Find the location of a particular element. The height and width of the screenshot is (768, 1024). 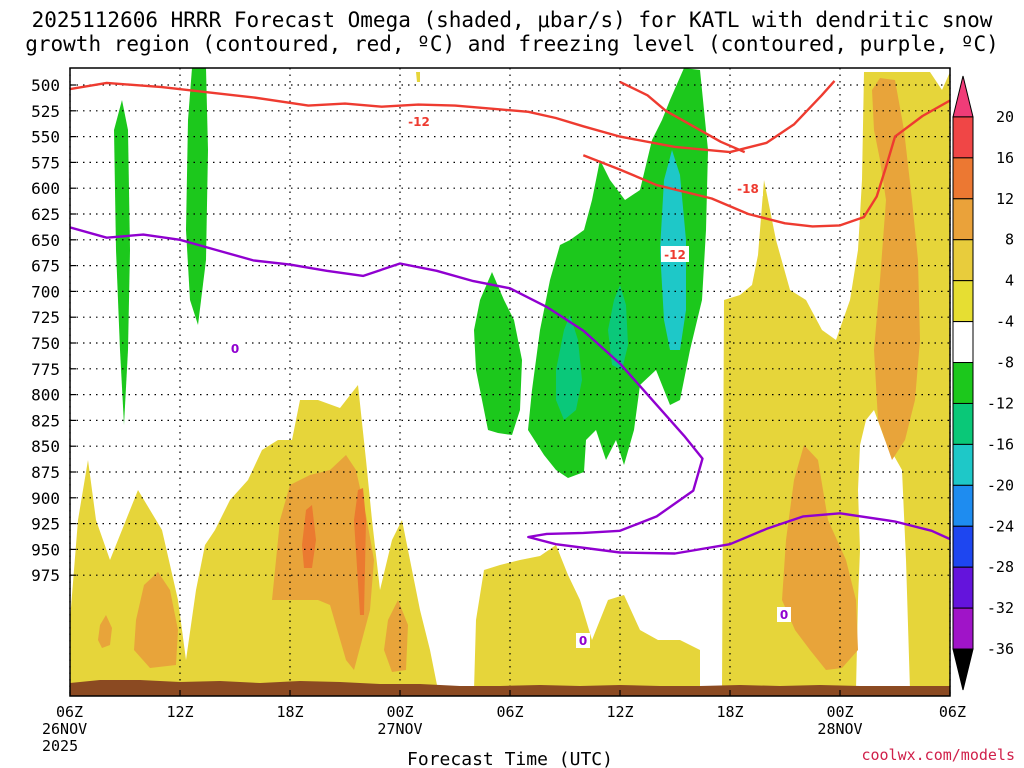

colorbar-label: -20 is located at coordinates (1000, 485).